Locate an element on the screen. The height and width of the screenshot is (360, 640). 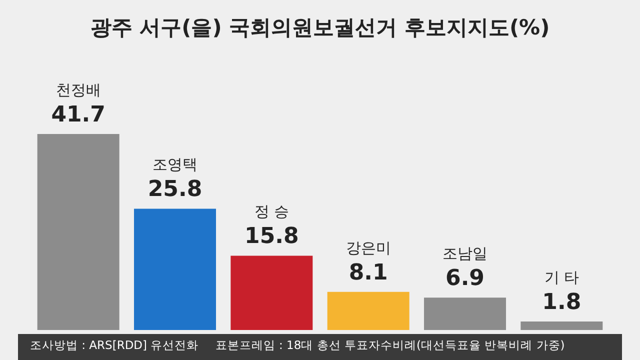
x-tick-label: 조남일 is located at coordinates (465, 253).